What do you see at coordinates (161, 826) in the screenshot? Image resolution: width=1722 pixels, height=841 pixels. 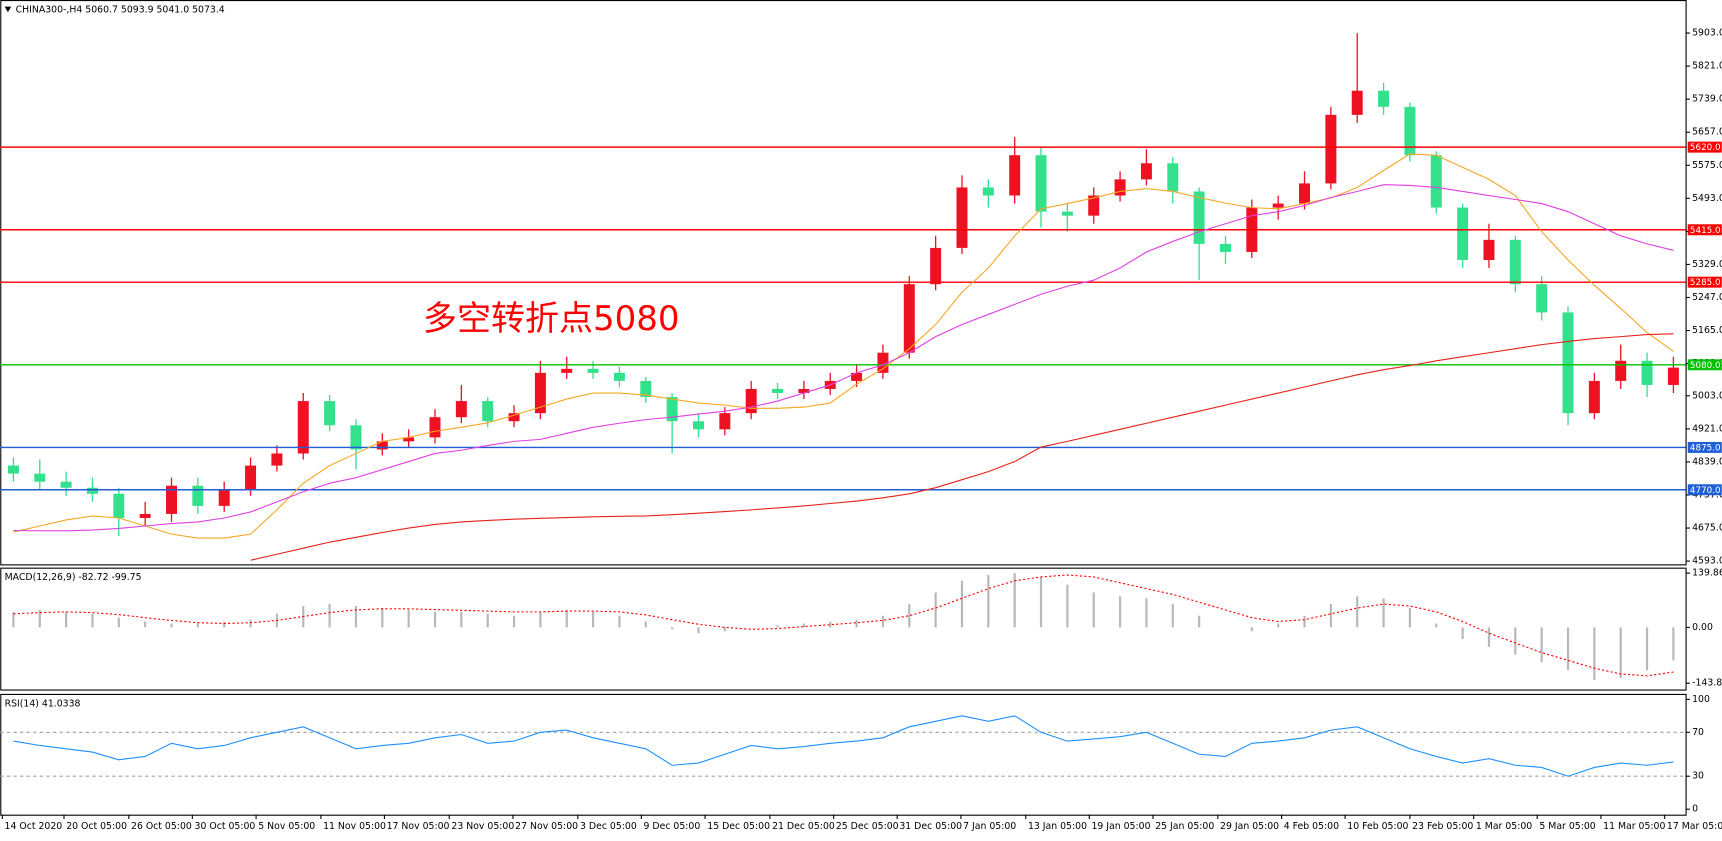 I see `x-tick-label: 26 Oct 05:00` at bounding box center [161, 826].